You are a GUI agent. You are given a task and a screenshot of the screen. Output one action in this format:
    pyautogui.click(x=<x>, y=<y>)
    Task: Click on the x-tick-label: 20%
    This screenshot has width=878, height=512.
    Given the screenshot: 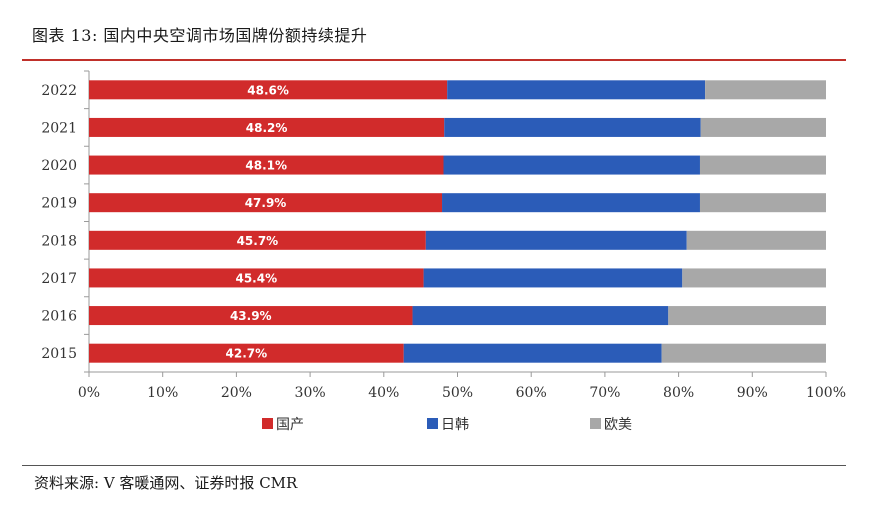 What is the action you would take?
    pyautogui.click(x=236, y=393)
    